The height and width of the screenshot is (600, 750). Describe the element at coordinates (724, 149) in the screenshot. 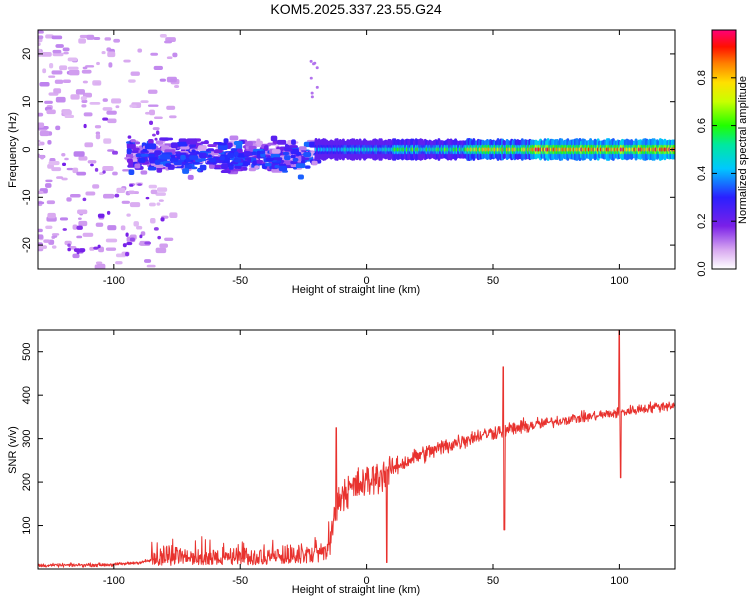

I see `colorbar-gradient` at that location.